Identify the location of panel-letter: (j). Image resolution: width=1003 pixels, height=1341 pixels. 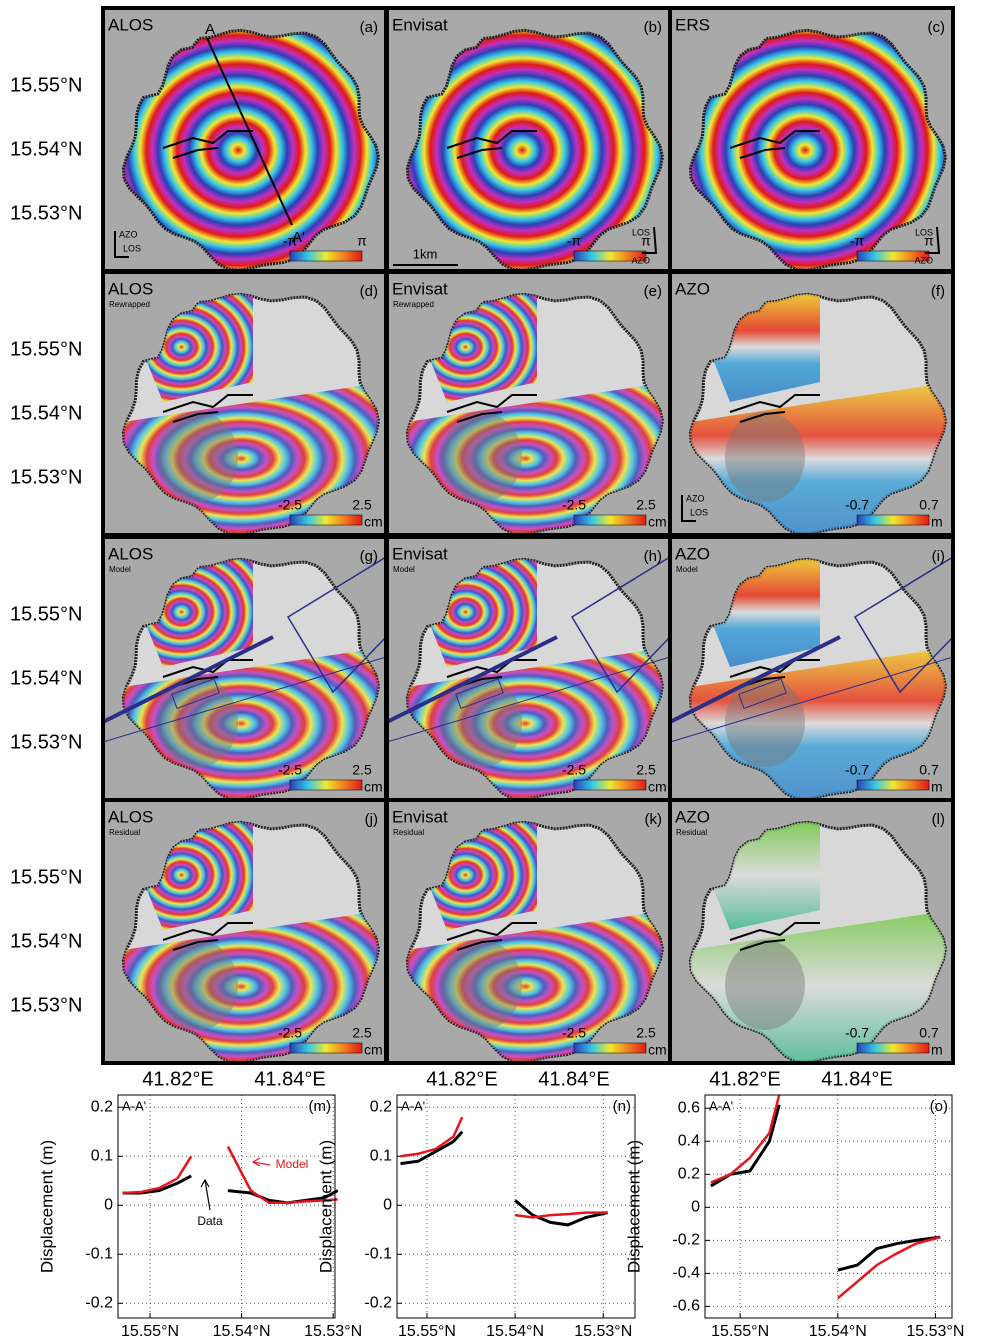
(371, 819).